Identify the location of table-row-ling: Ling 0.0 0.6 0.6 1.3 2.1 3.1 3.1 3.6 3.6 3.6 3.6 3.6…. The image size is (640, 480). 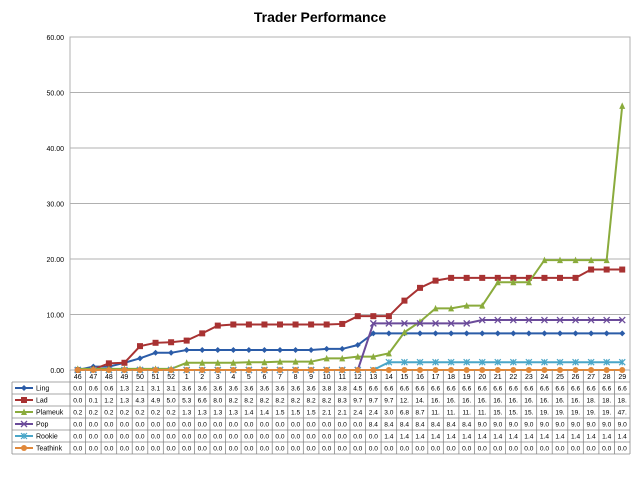
(321, 389).